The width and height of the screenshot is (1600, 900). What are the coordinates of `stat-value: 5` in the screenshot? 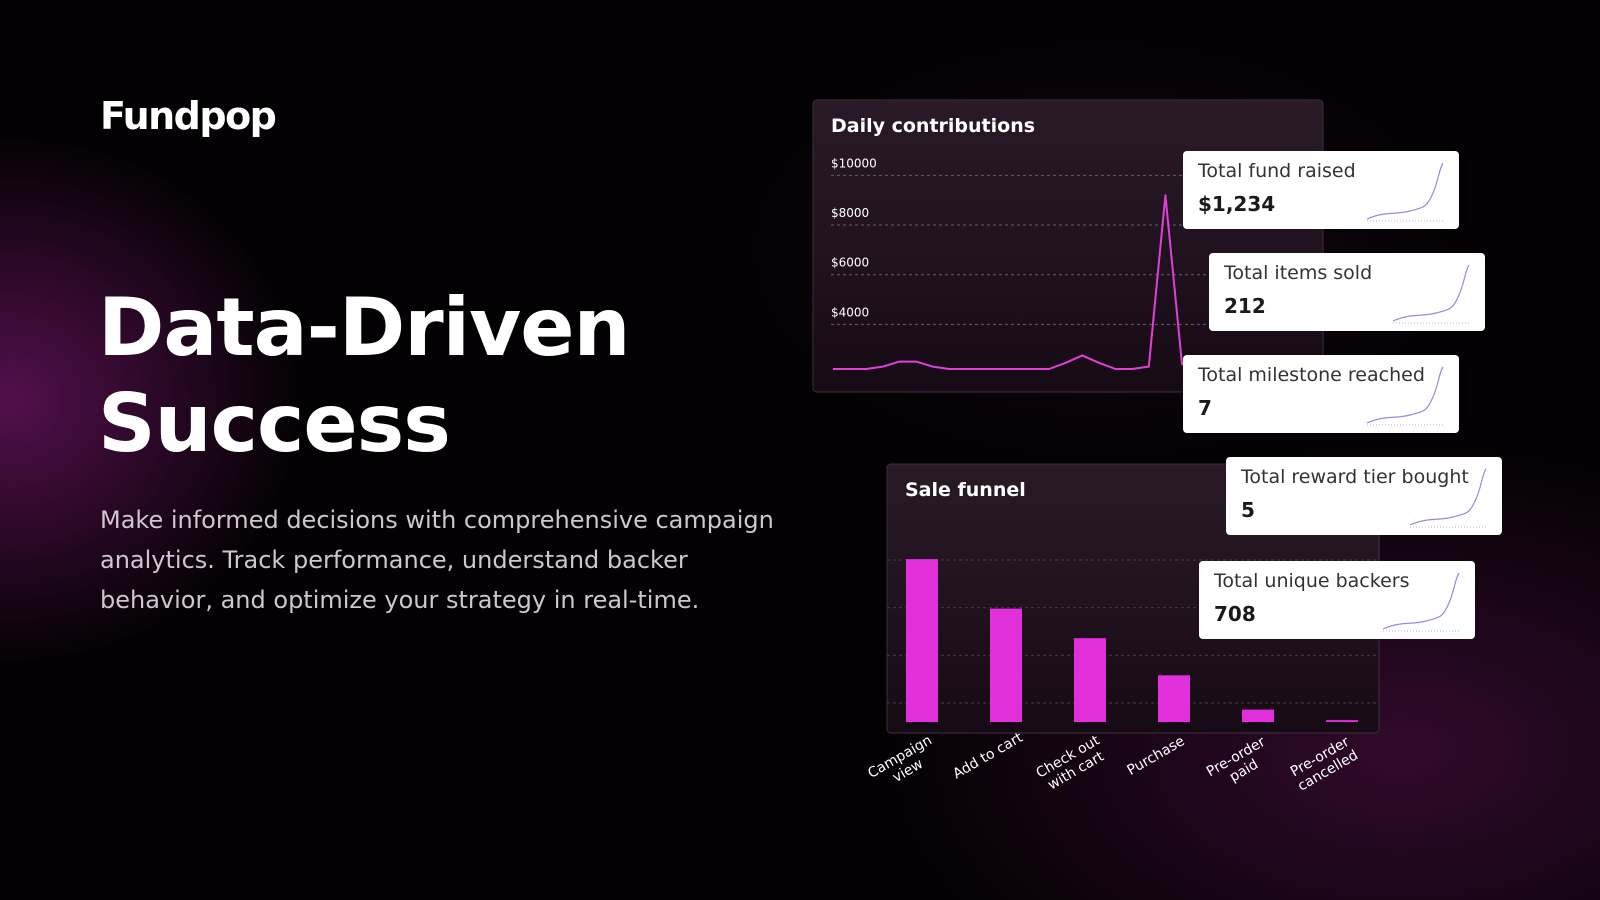 It's located at (1248, 510).